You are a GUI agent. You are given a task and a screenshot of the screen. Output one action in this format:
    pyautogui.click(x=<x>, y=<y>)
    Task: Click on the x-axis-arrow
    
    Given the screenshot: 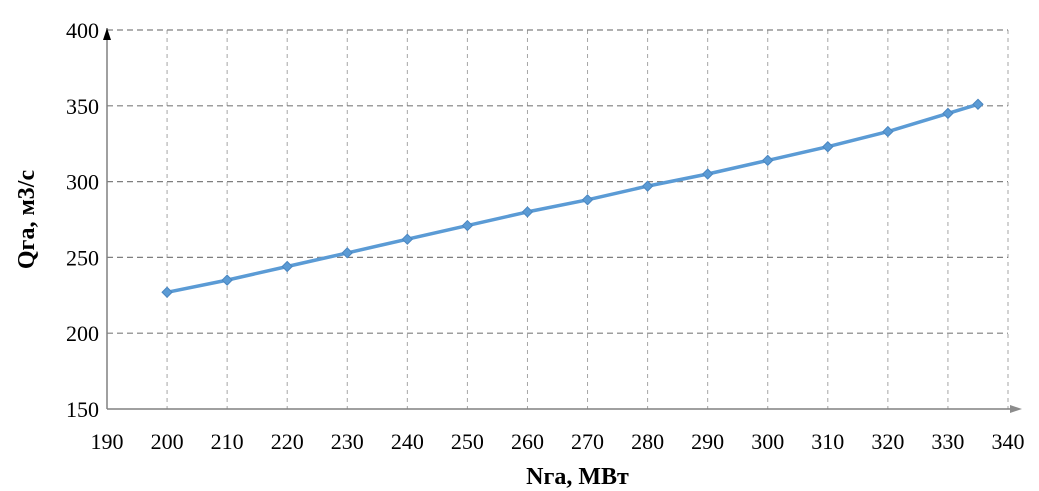 What is the action you would take?
    pyautogui.click(x=1016, y=409)
    